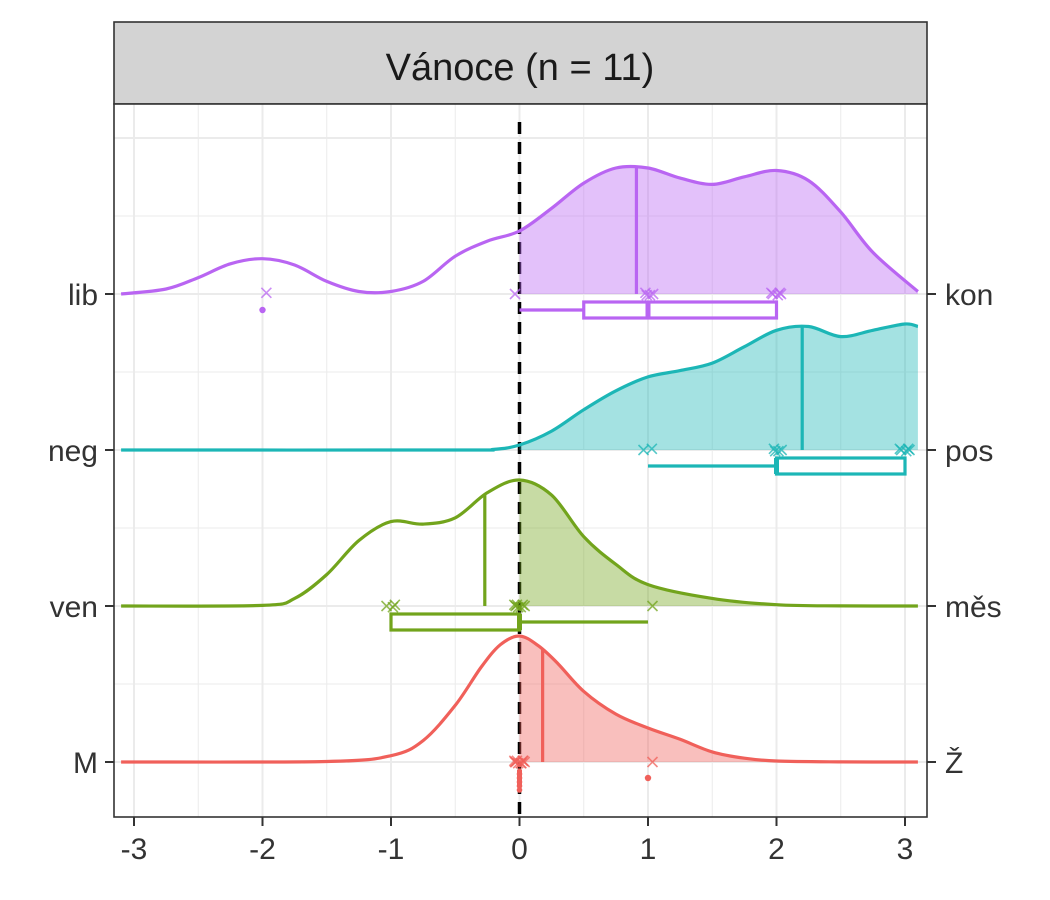 Image resolution: width=1050 pixels, height=900 pixels. Describe the element at coordinates (680, 310) in the screenshot. I see `box-iqr` at that location.